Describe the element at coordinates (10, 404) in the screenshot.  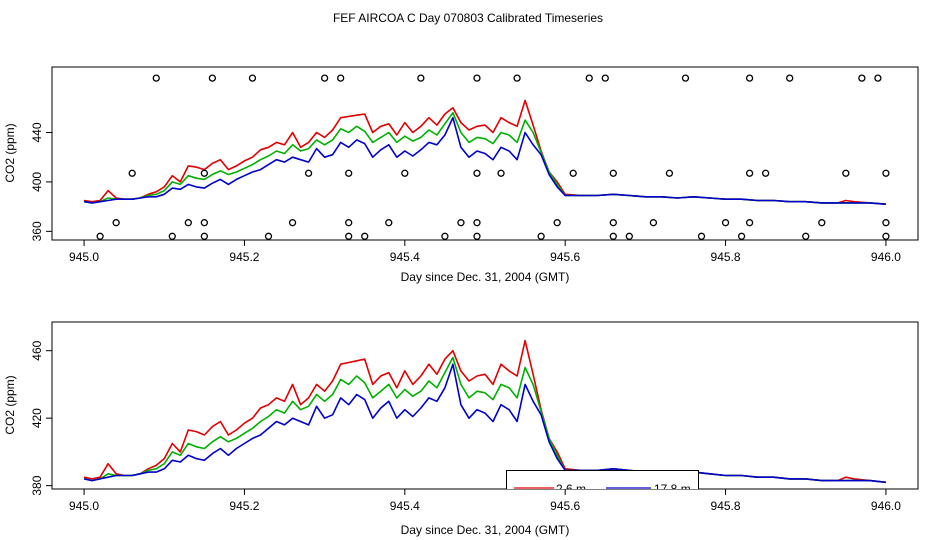
I see `y-axis-label-bottom: CO2 (ppm)` at that location.